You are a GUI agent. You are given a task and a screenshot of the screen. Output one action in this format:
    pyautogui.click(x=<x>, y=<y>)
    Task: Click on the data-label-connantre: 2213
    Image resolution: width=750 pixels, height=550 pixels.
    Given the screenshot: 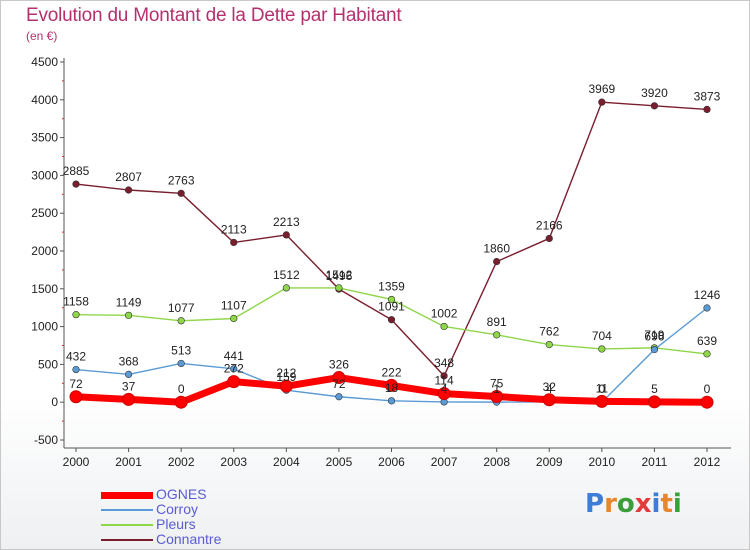 What is the action you would take?
    pyautogui.click(x=286, y=222)
    